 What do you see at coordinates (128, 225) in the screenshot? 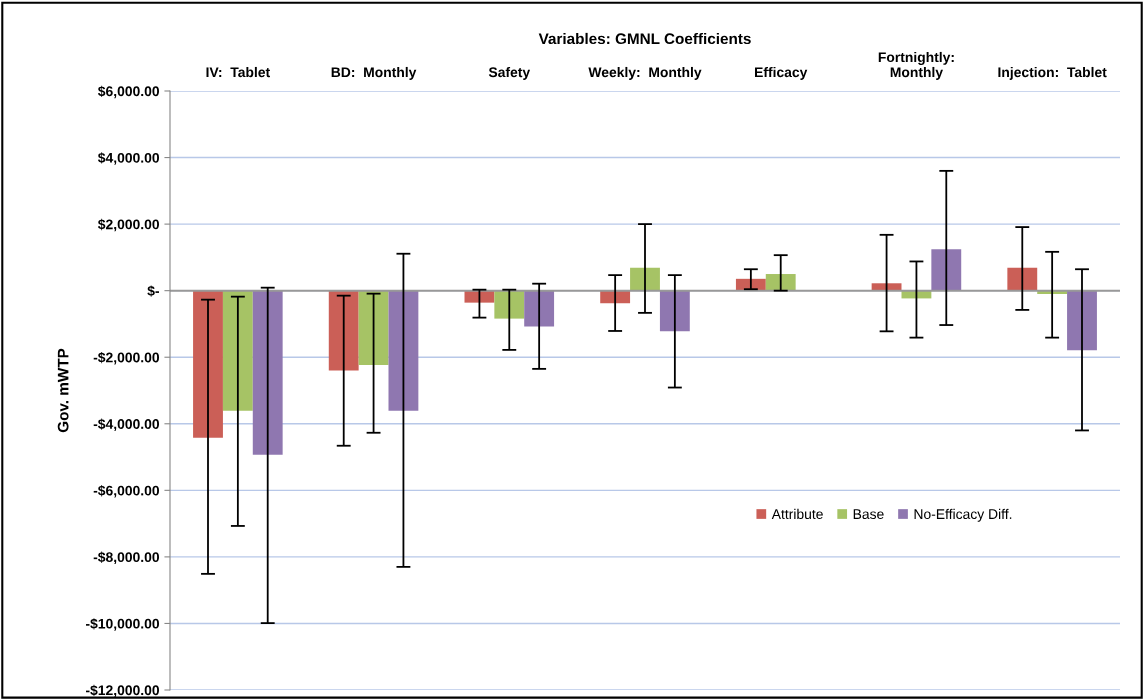
I see `y-tick-label: $2,000.00` at bounding box center [128, 225].